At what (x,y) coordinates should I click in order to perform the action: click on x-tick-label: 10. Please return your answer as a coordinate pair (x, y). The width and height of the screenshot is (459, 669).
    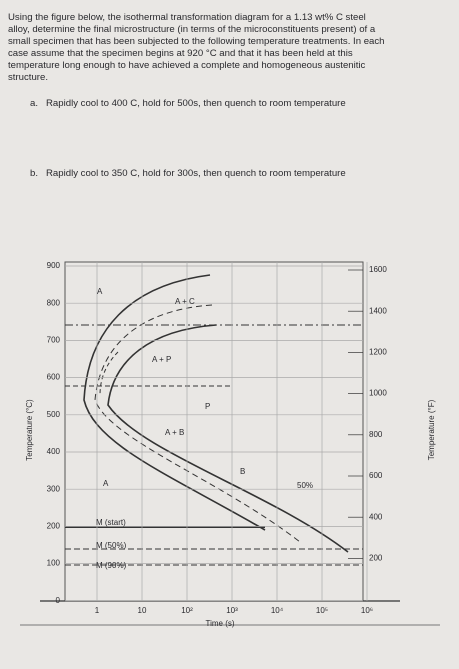
    Looking at the image, I should click on (142, 610).